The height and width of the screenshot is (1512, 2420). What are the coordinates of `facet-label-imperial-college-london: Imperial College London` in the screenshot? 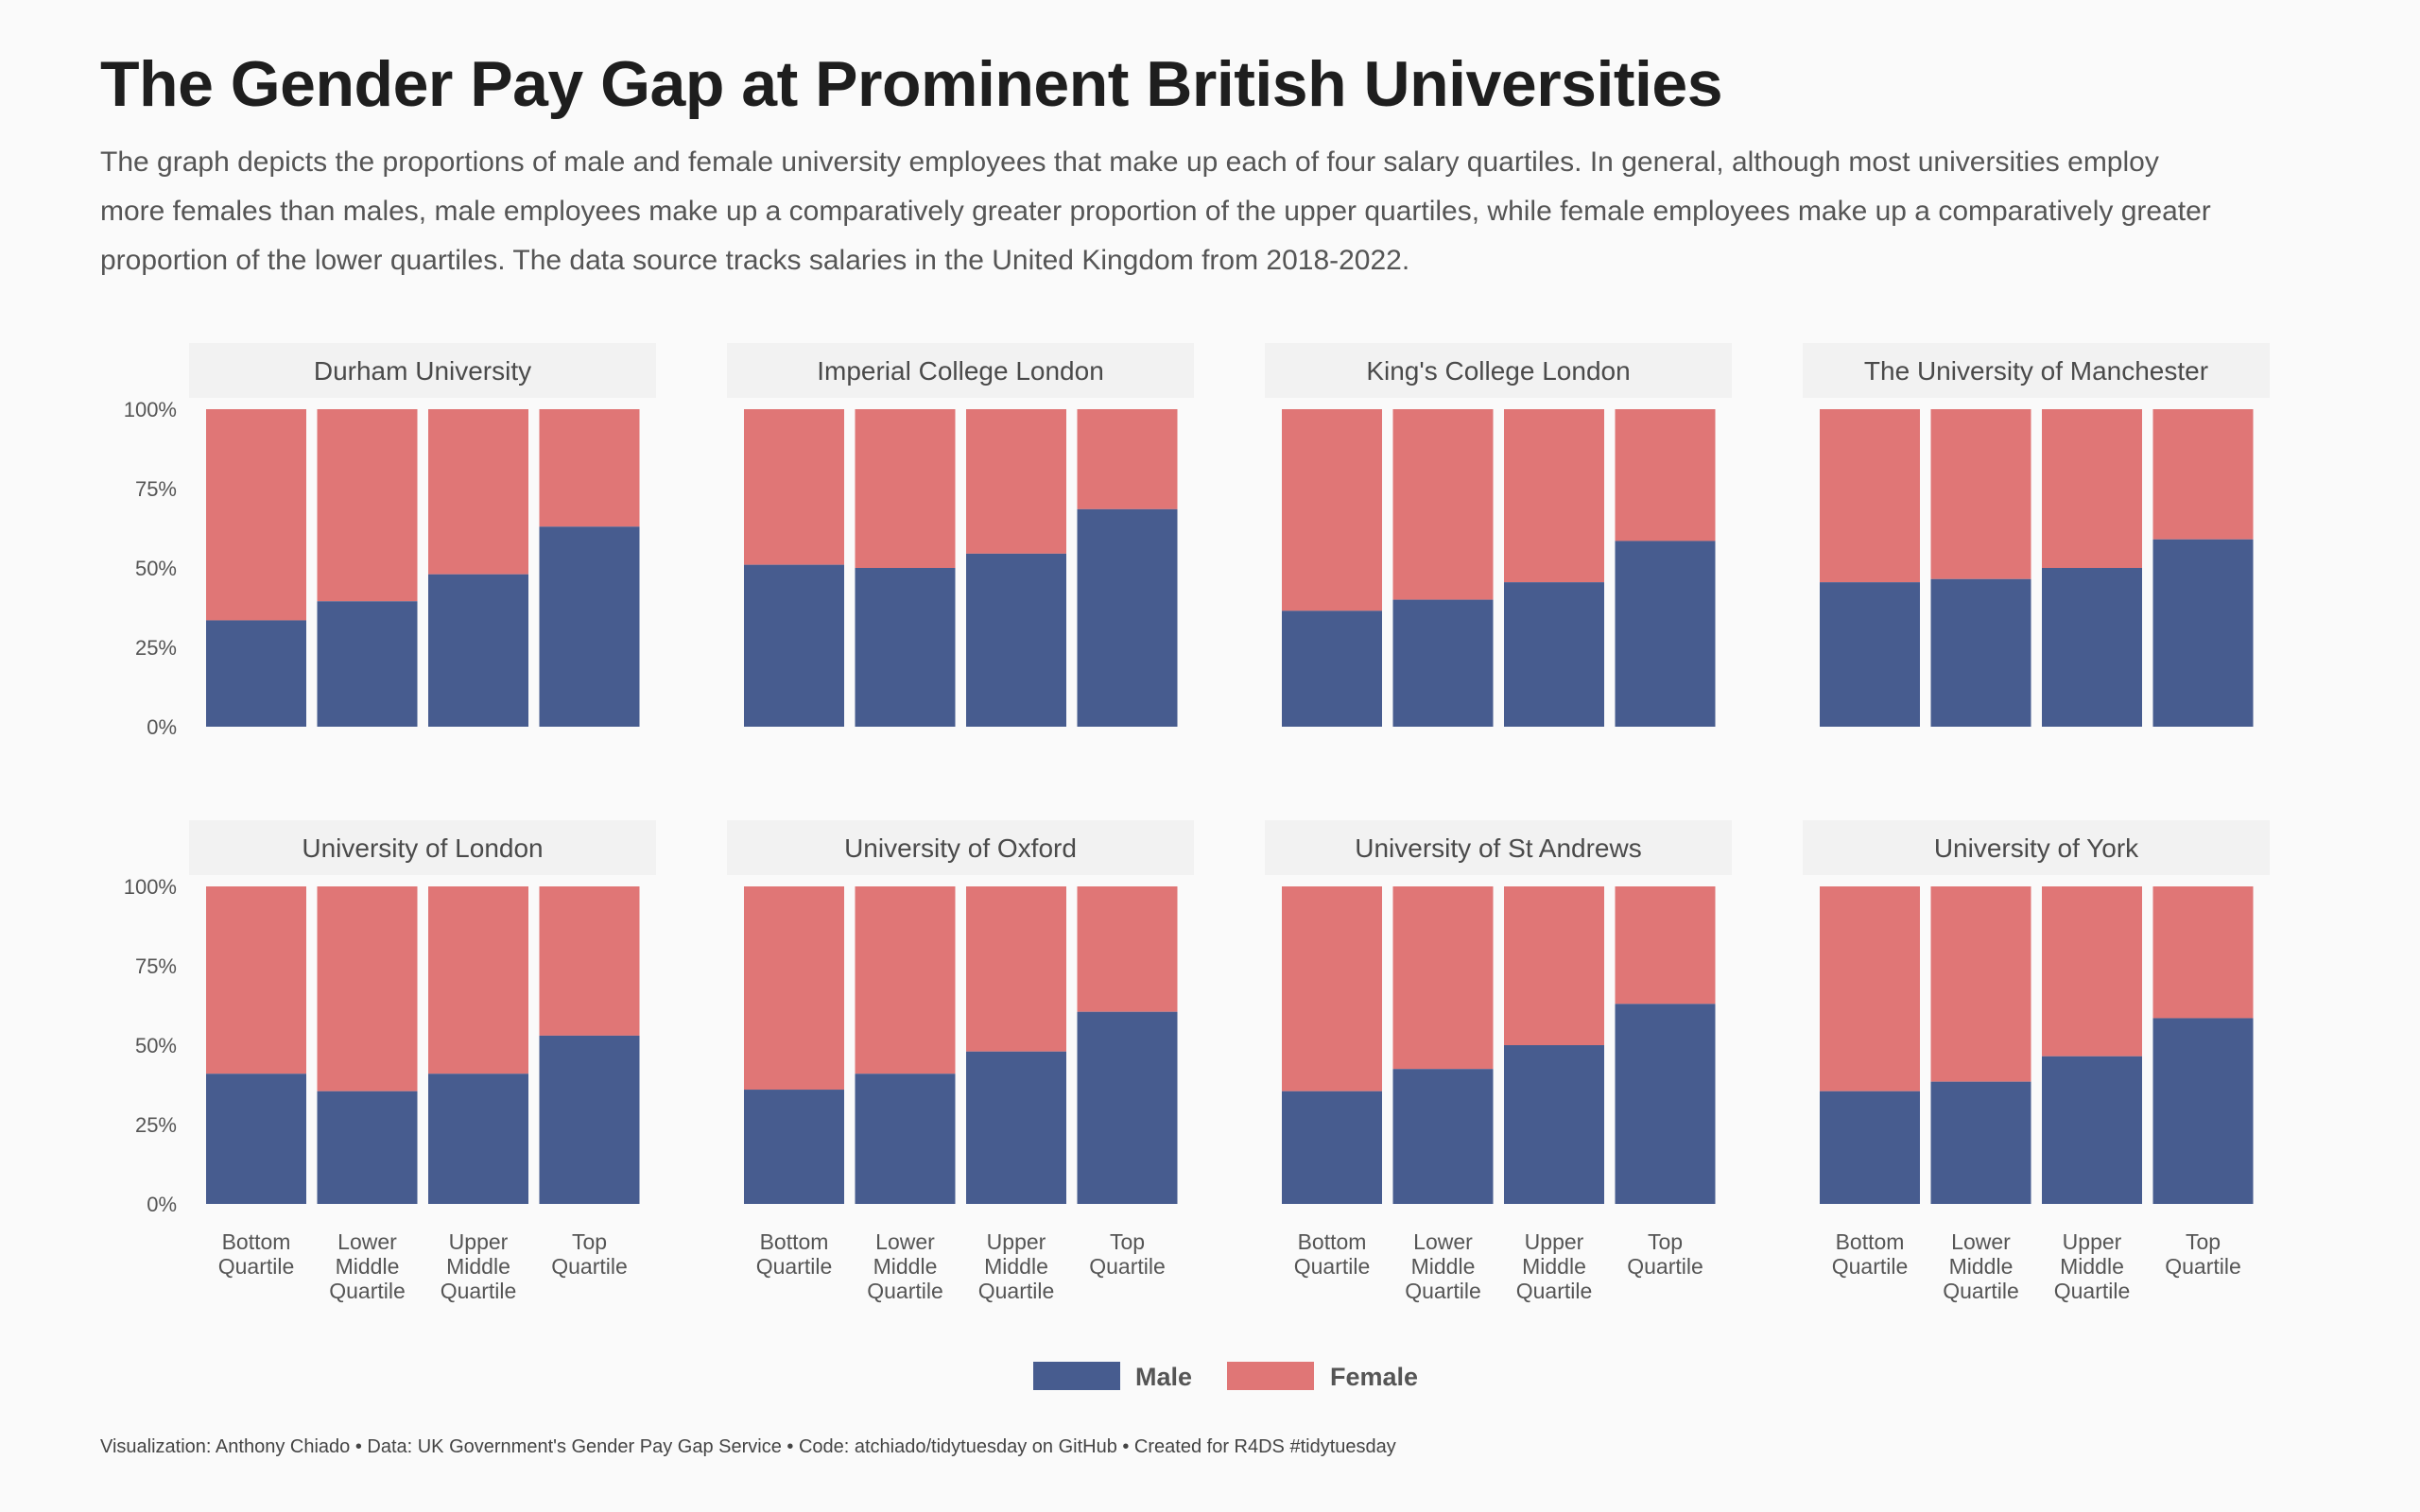 It's located at (960, 371).